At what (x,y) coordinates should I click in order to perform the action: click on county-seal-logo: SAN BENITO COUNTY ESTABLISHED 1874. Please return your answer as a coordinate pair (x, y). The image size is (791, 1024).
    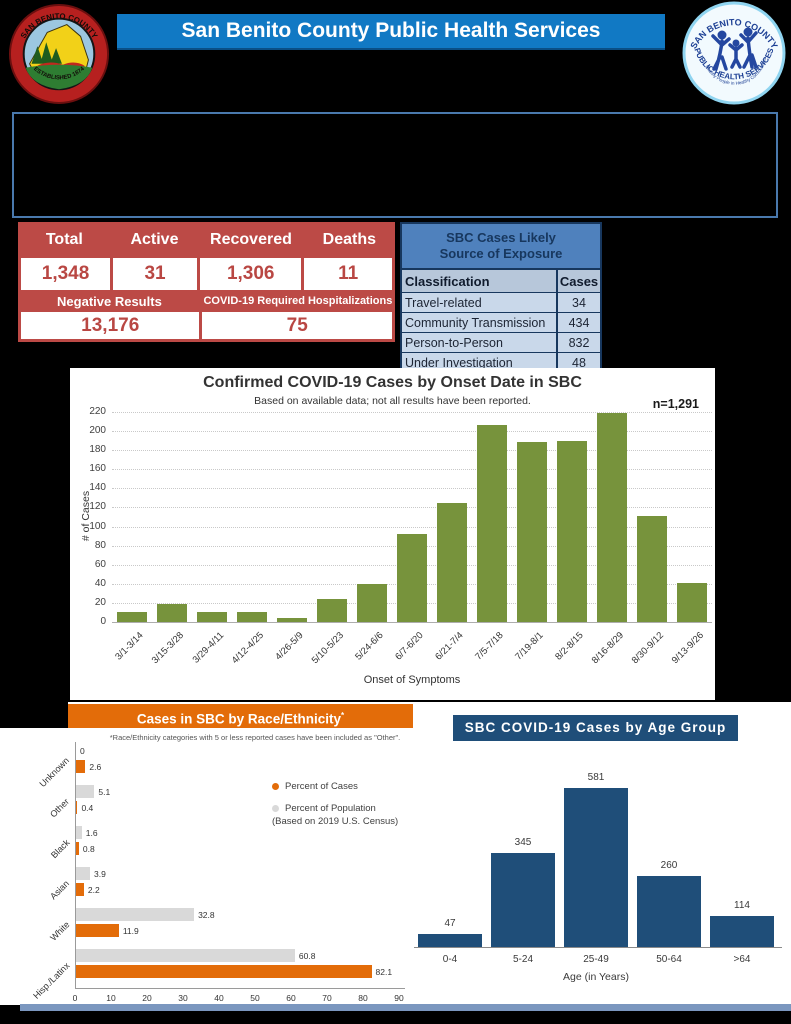
    Looking at the image, I should click on (59, 54).